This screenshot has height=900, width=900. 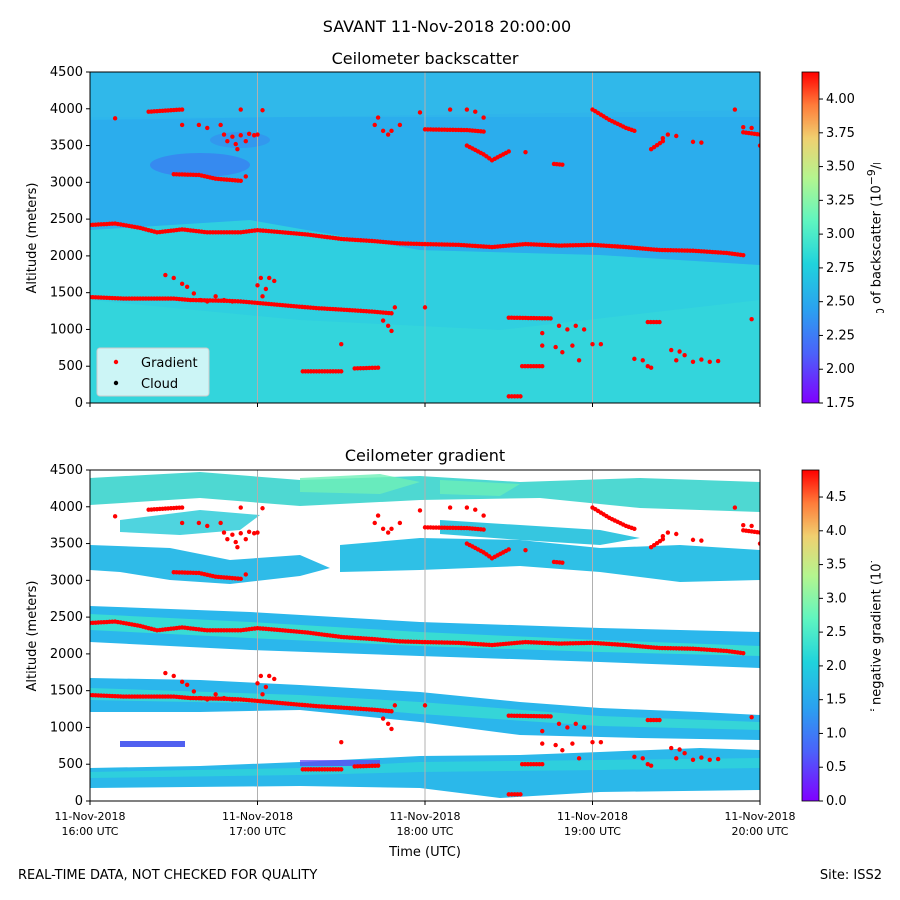 What do you see at coordinates (32, 636) in the screenshot?
I see `gradient-ylabel: Altitude (meters)` at bounding box center [32, 636].